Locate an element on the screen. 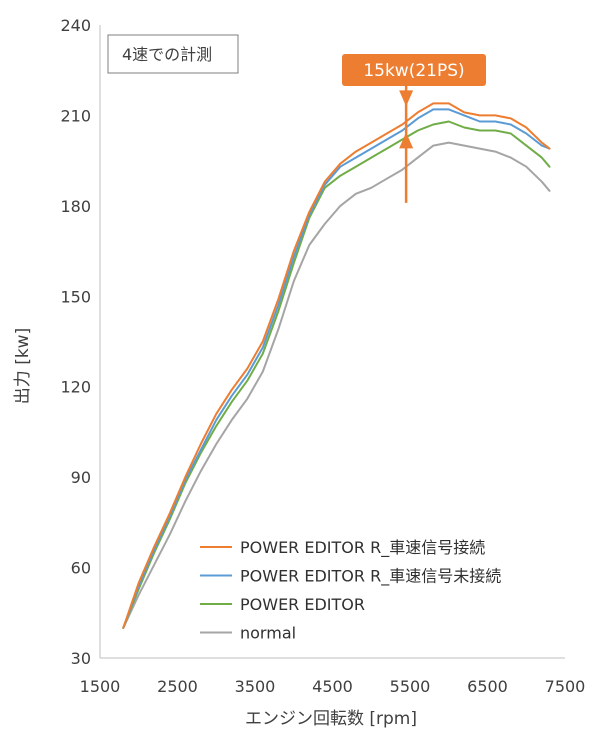  y-tick-label: 60 is located at coordinates (81, 568).